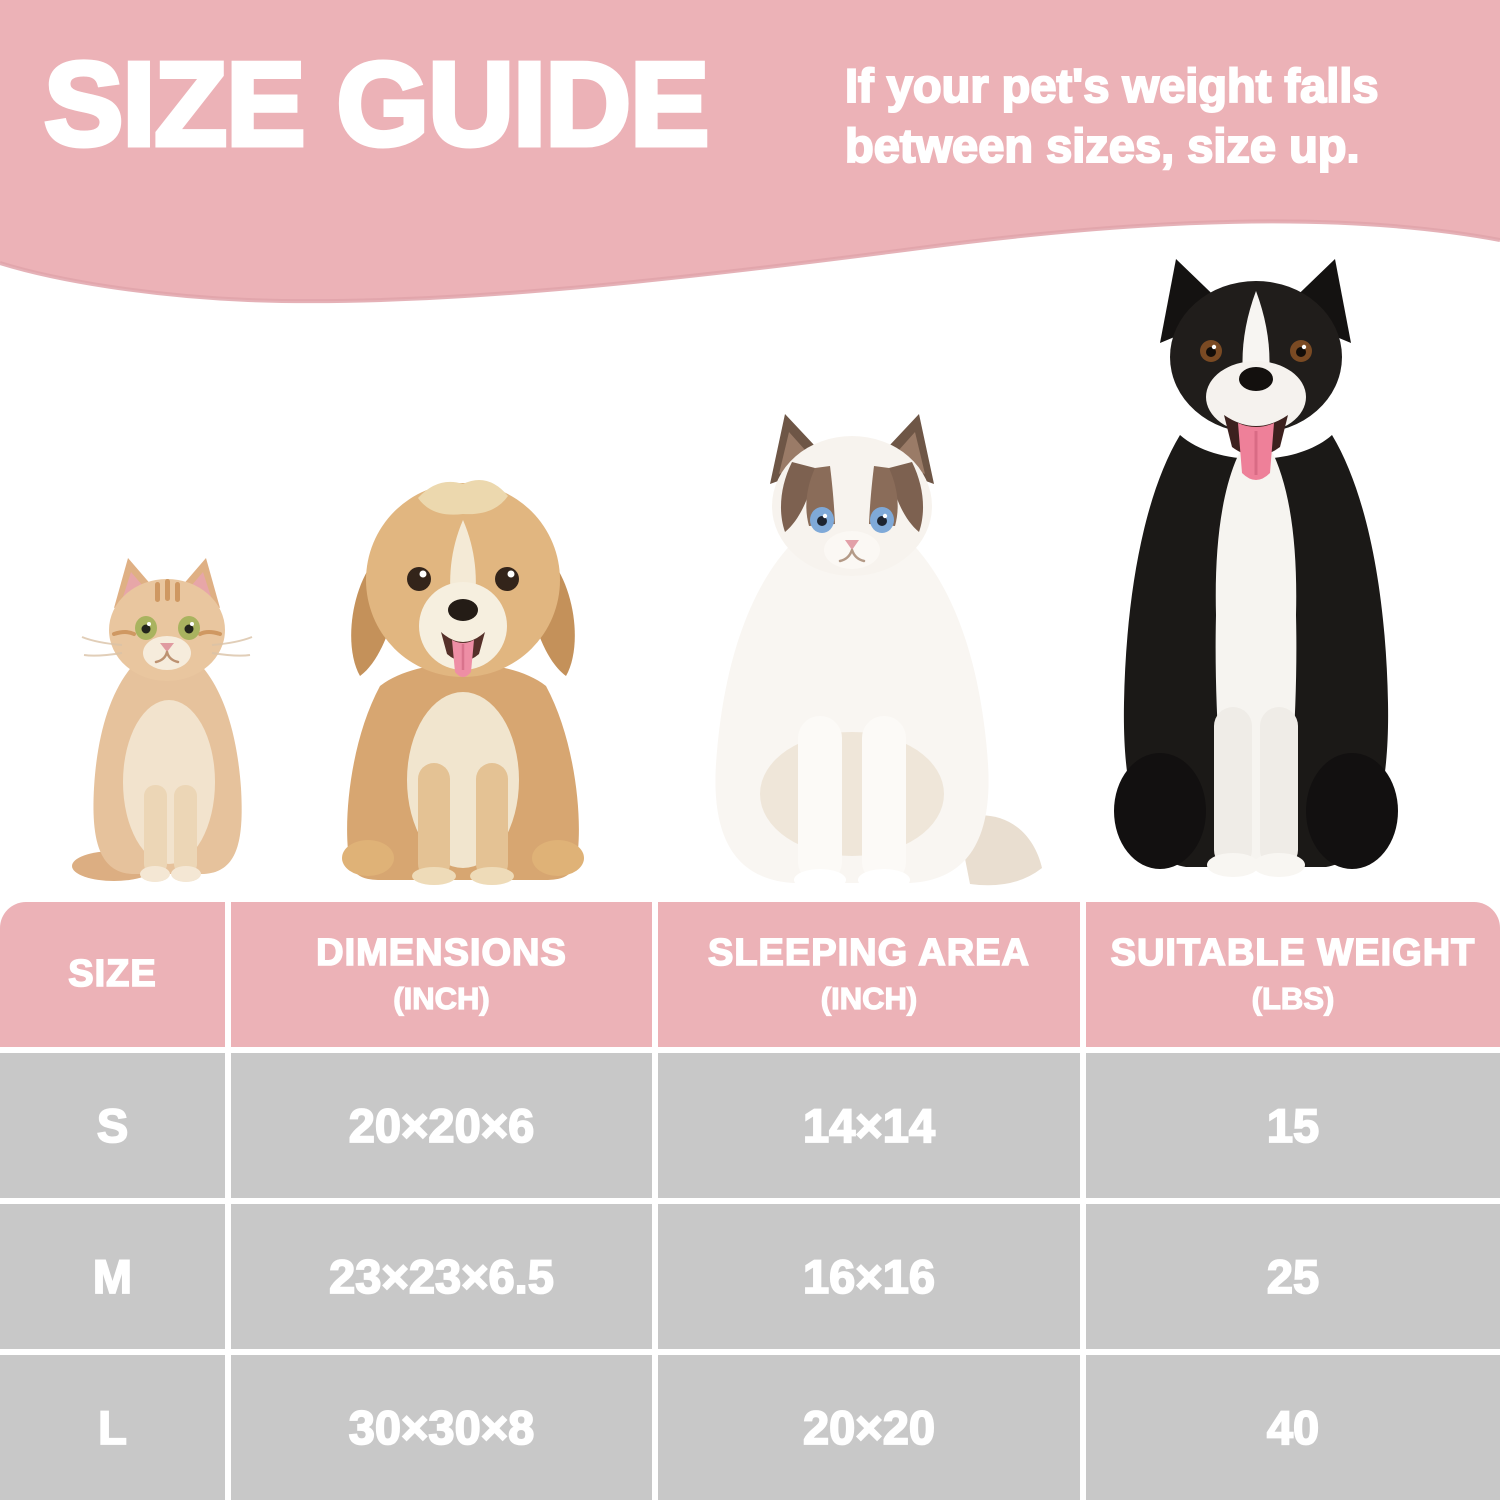 The image size is (1500, 1500). I want to click on row-l-size: L, so click(112, 1427).